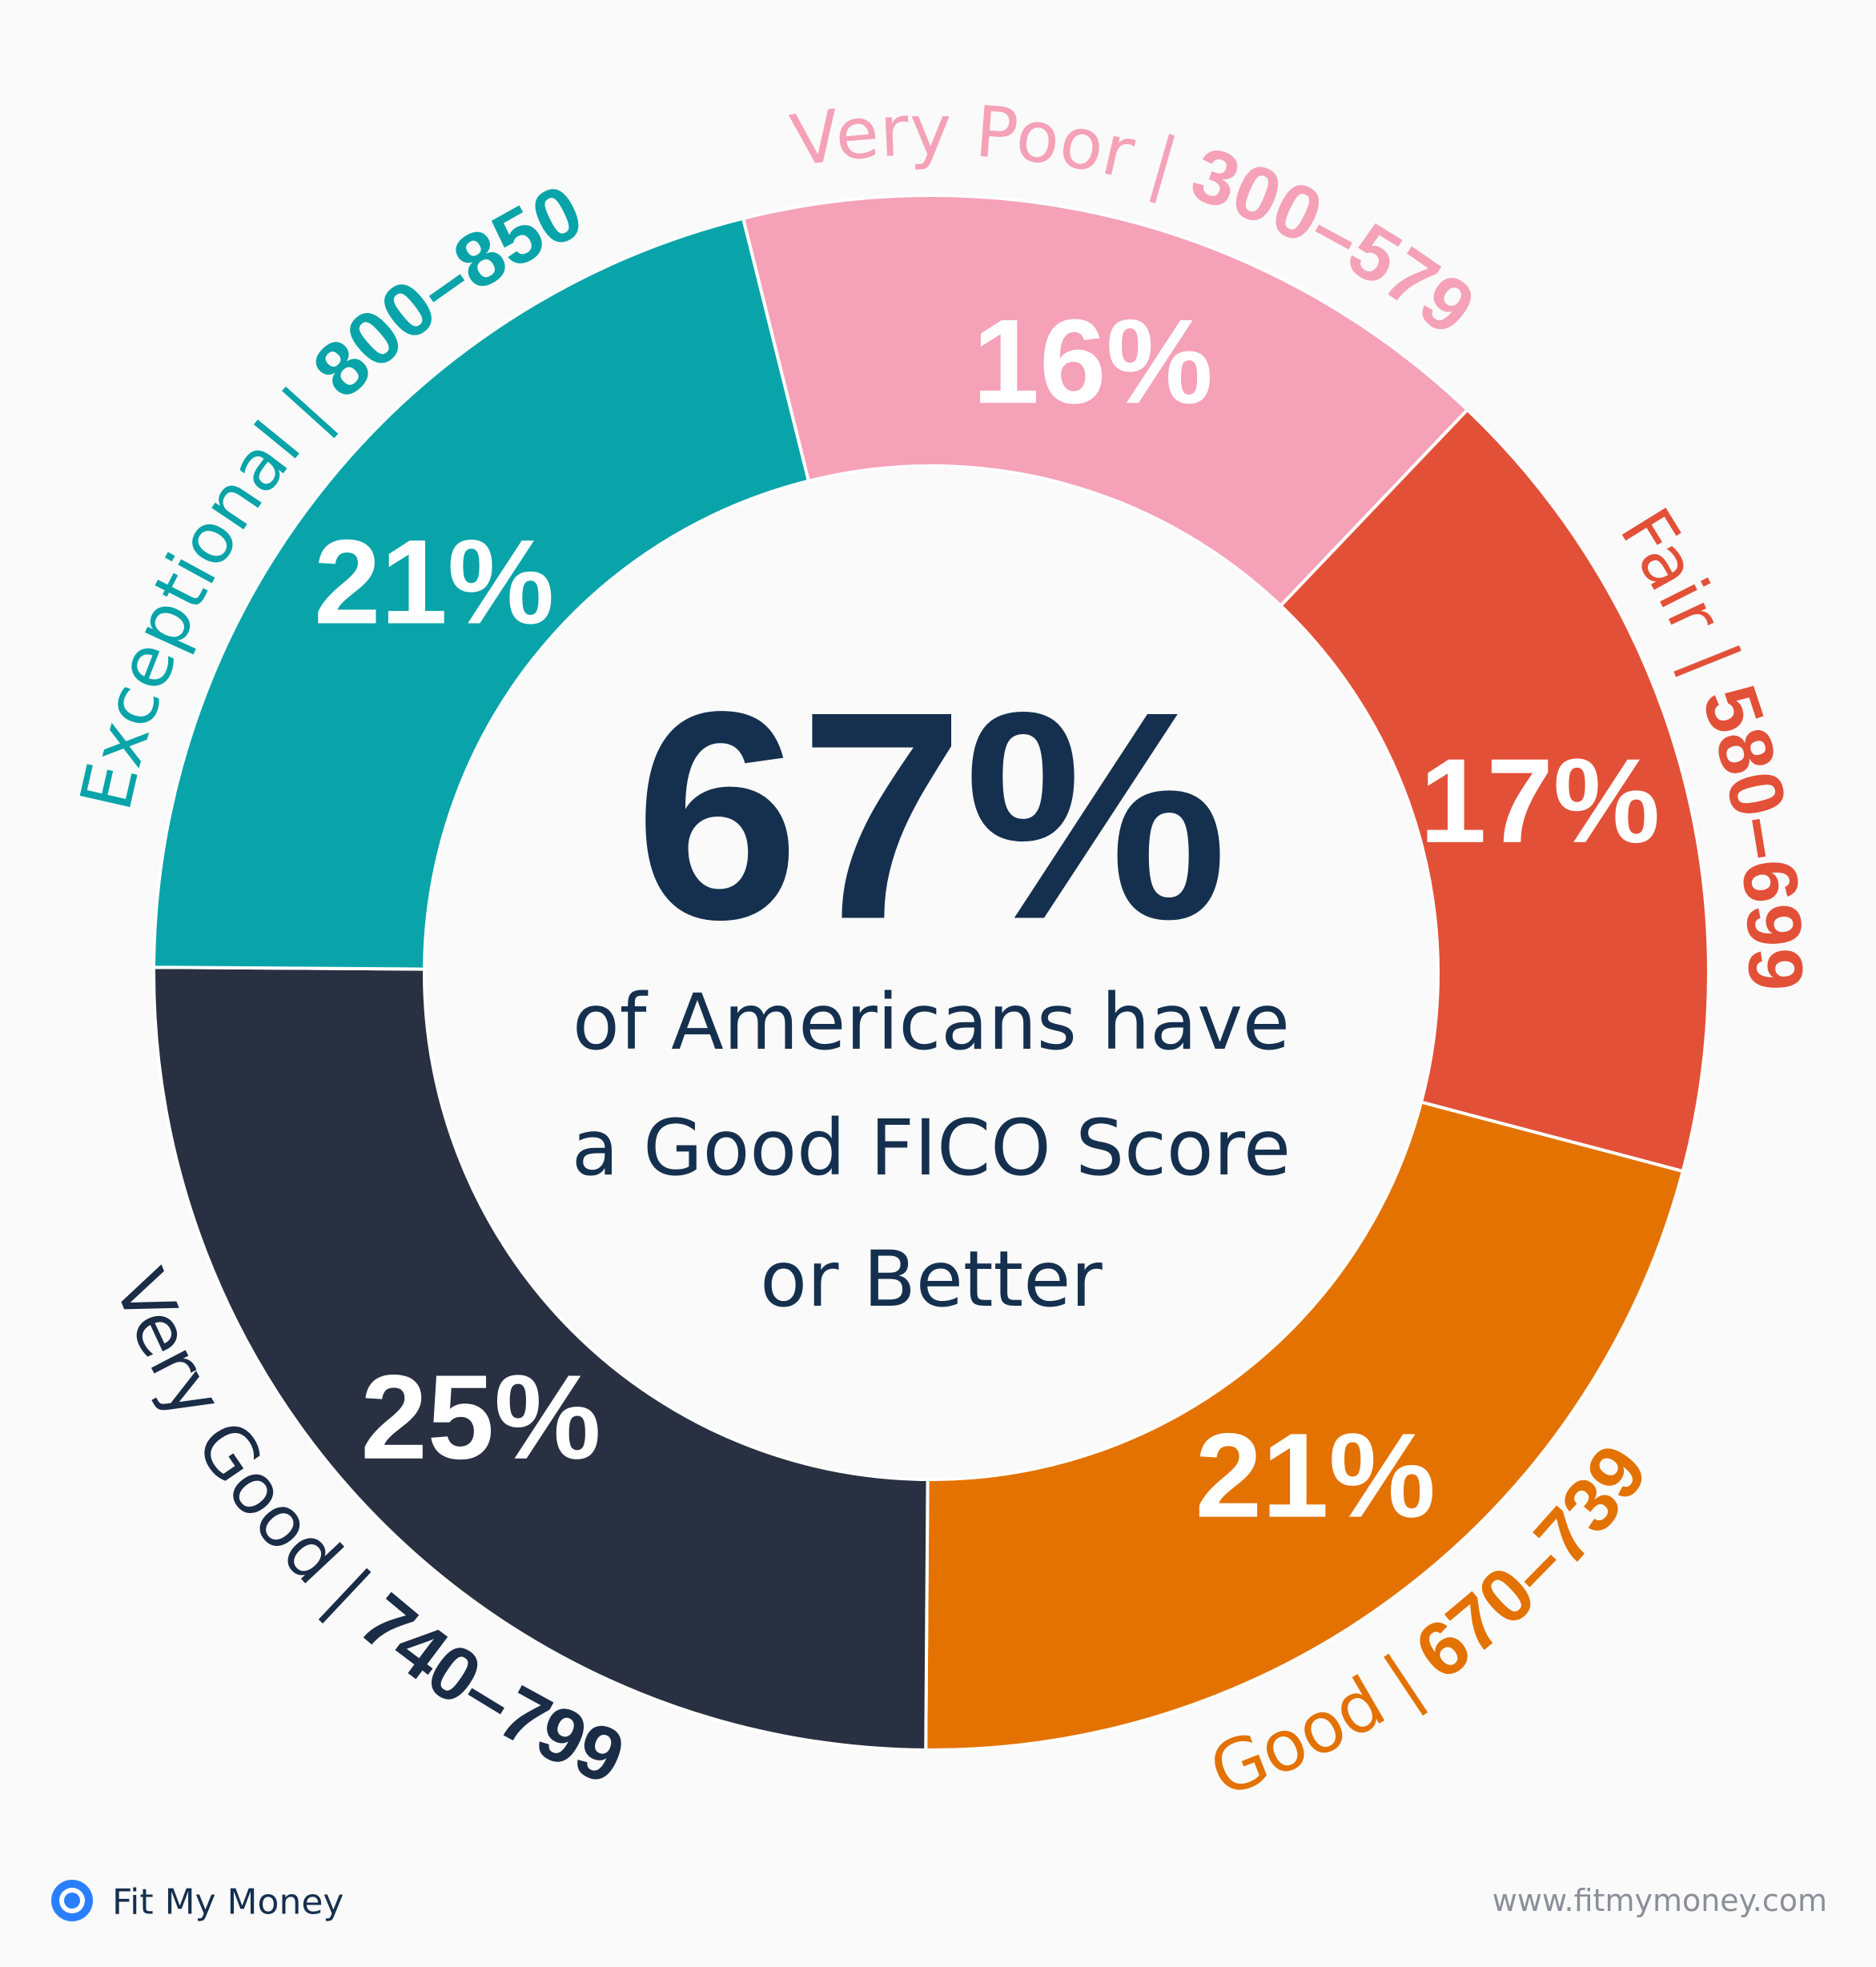  I want to click on headline: 67%, so click(931, 816).